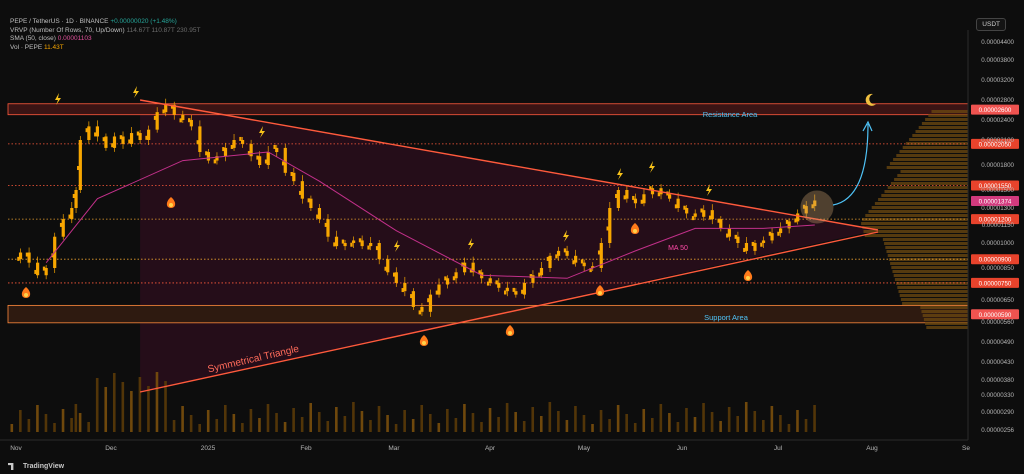 This screenshot has width=1024, height=474. What do you see at coordinates (163, 30) in the screenshot?
I see `vrvp-values: 114.67T 110.87T 230.95T` at bounding box center [163, 30].